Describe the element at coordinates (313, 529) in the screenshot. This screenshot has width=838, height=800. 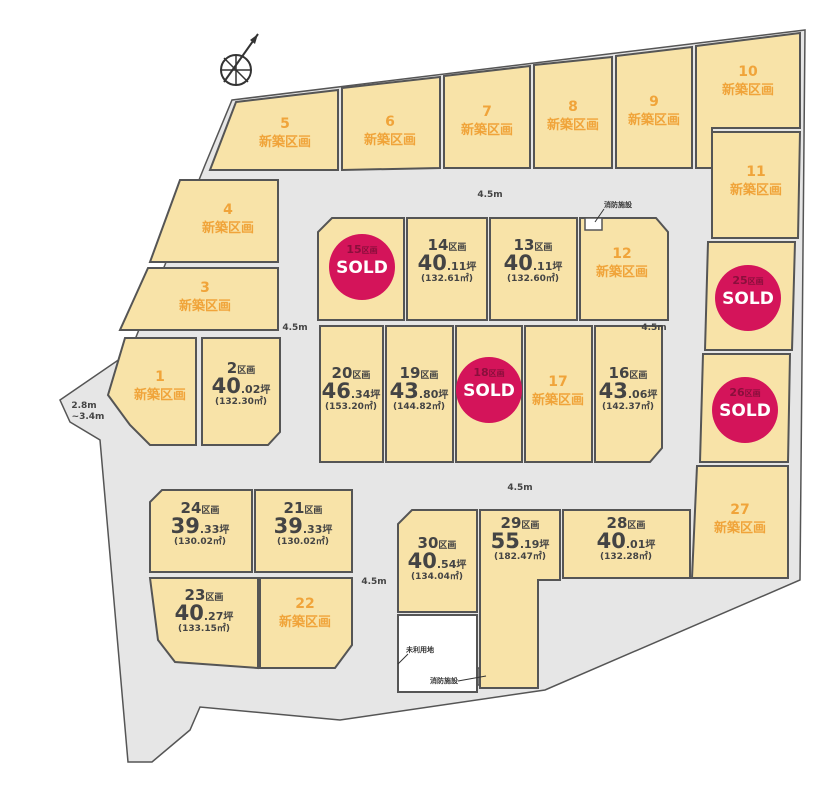
I see `tsubo-dec: .33` at that location.